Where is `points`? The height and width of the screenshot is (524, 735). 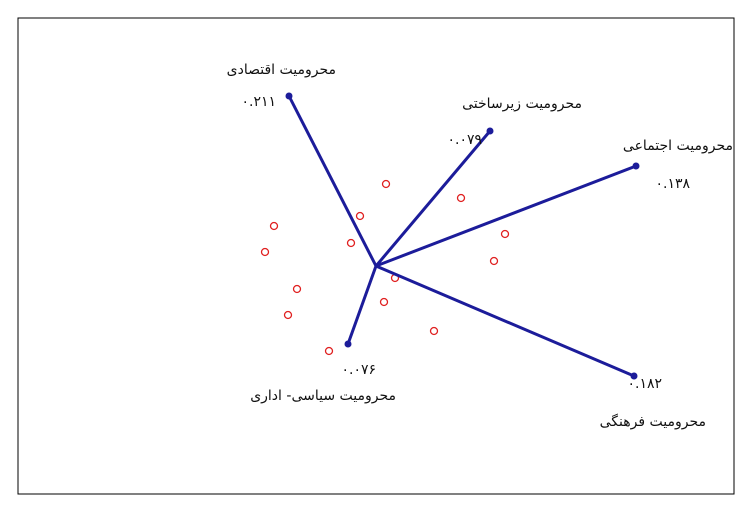
points is located at coordinates (385, 267).